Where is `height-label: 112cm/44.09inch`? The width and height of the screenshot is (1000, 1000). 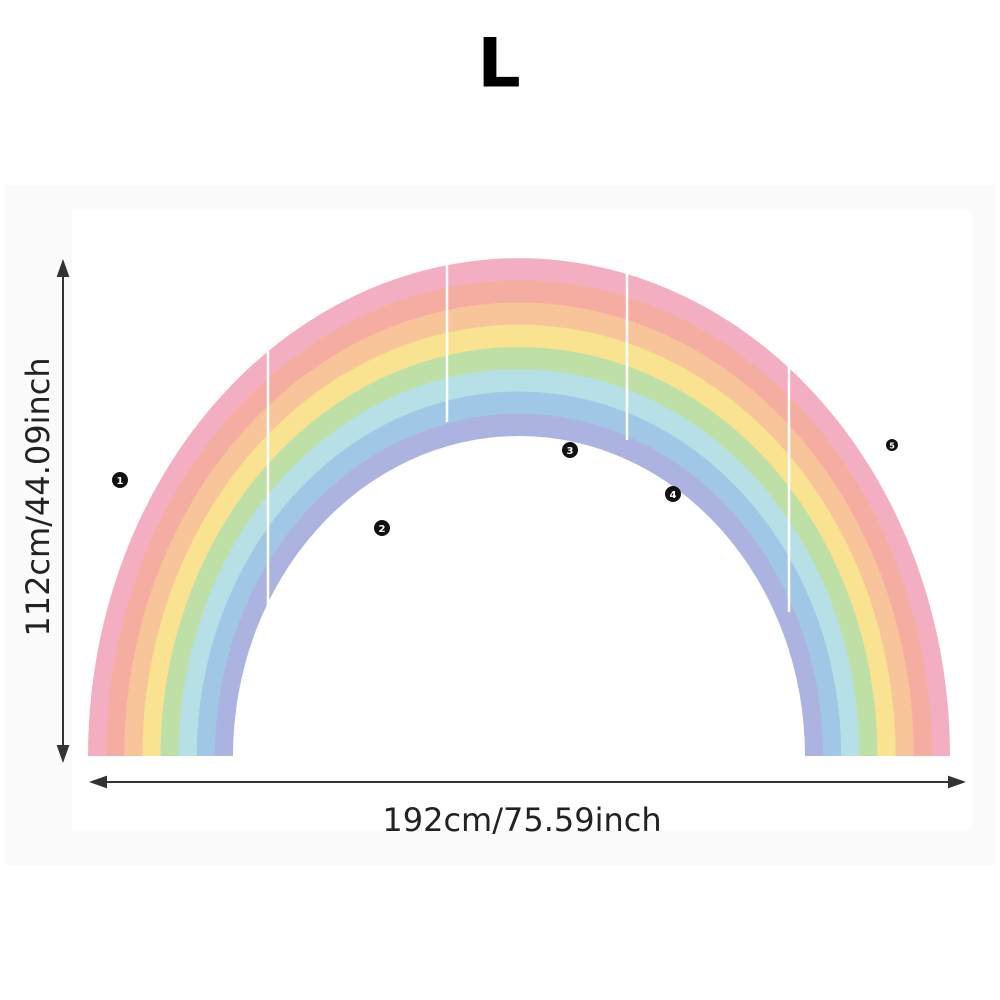 height-label: 112cm/44.09inch is located at coordinates (38, 496).